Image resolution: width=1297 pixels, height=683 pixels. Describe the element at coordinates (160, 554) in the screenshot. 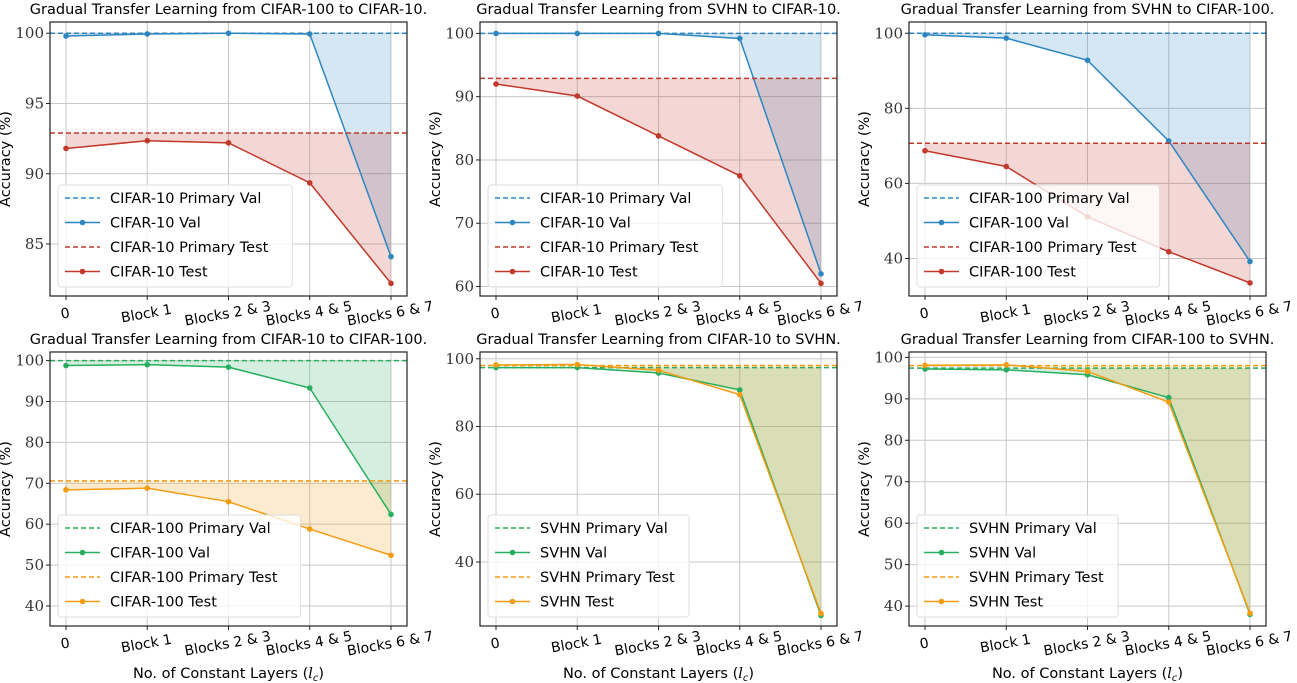

I see `legend-label: CIFAR-100 Val` at that location.